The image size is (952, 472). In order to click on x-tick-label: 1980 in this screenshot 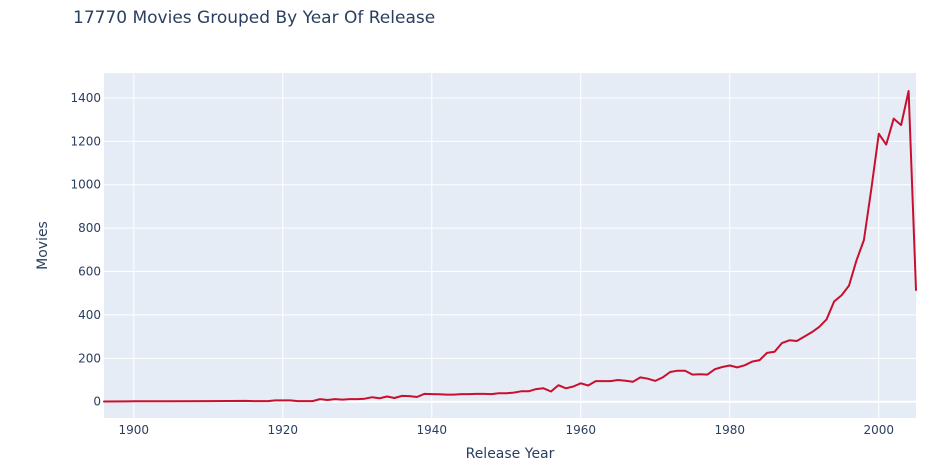, I will do `click(729, 430)`.